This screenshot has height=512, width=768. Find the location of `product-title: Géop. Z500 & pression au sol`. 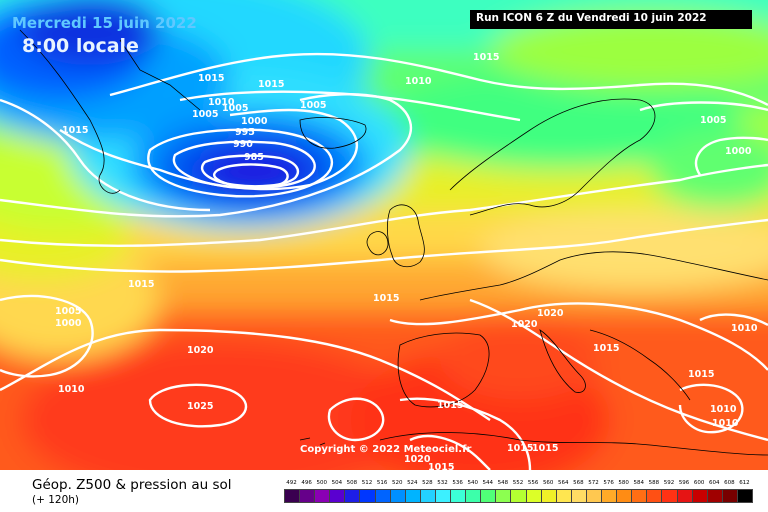

product-title: Géop. Z500 & pression au sol is located at coordinates (132, 485).